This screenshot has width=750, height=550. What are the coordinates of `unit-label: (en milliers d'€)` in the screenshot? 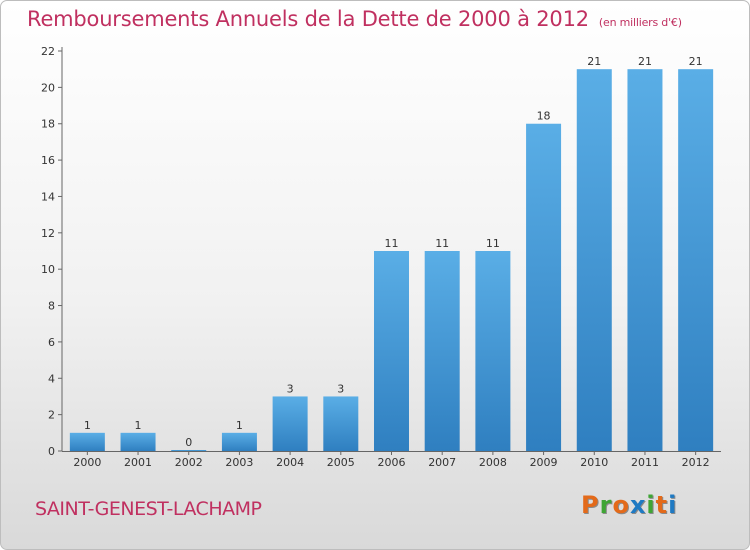 It's located at (640, 22).